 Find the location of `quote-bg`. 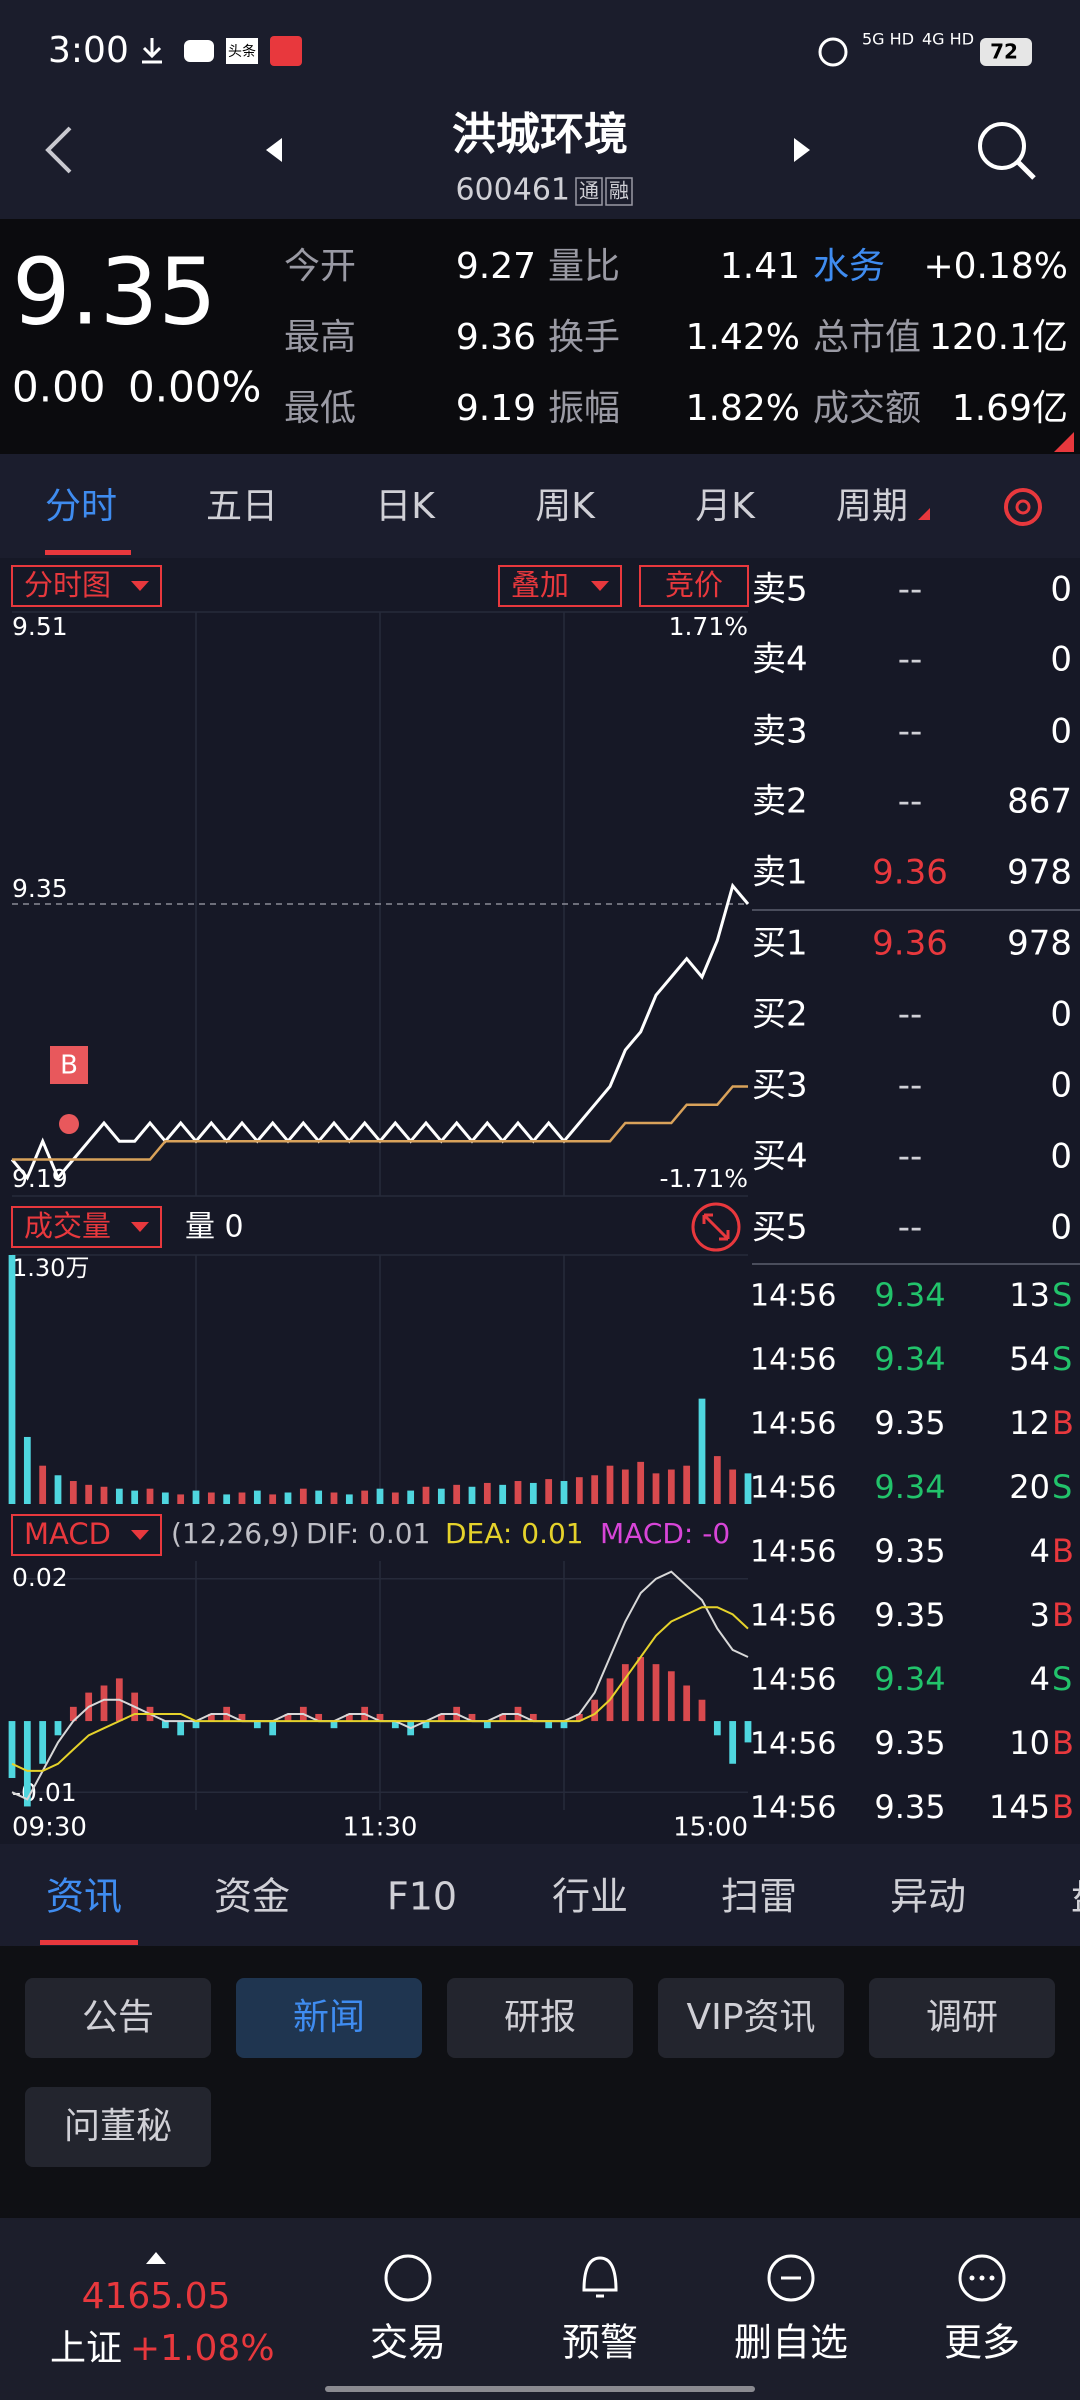

quote-bg is located at coordinates (540, 336).